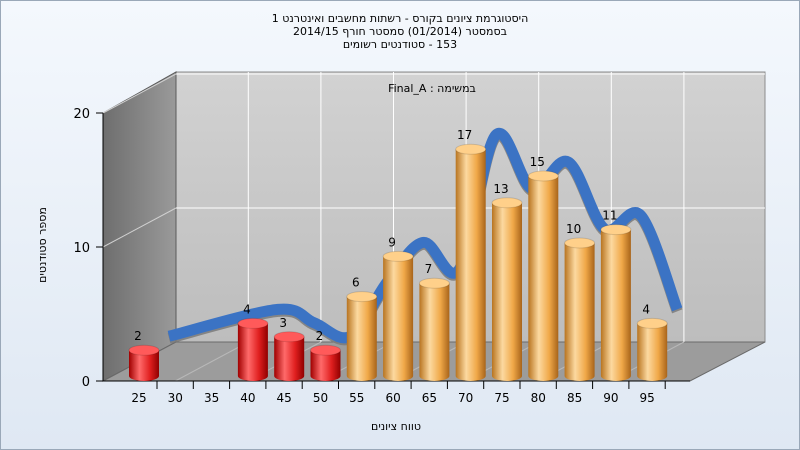  What do you see at coordinates (356, 398) in the screenshot?
I see `x-tick-label: 55` at bounding box center [356, 398].